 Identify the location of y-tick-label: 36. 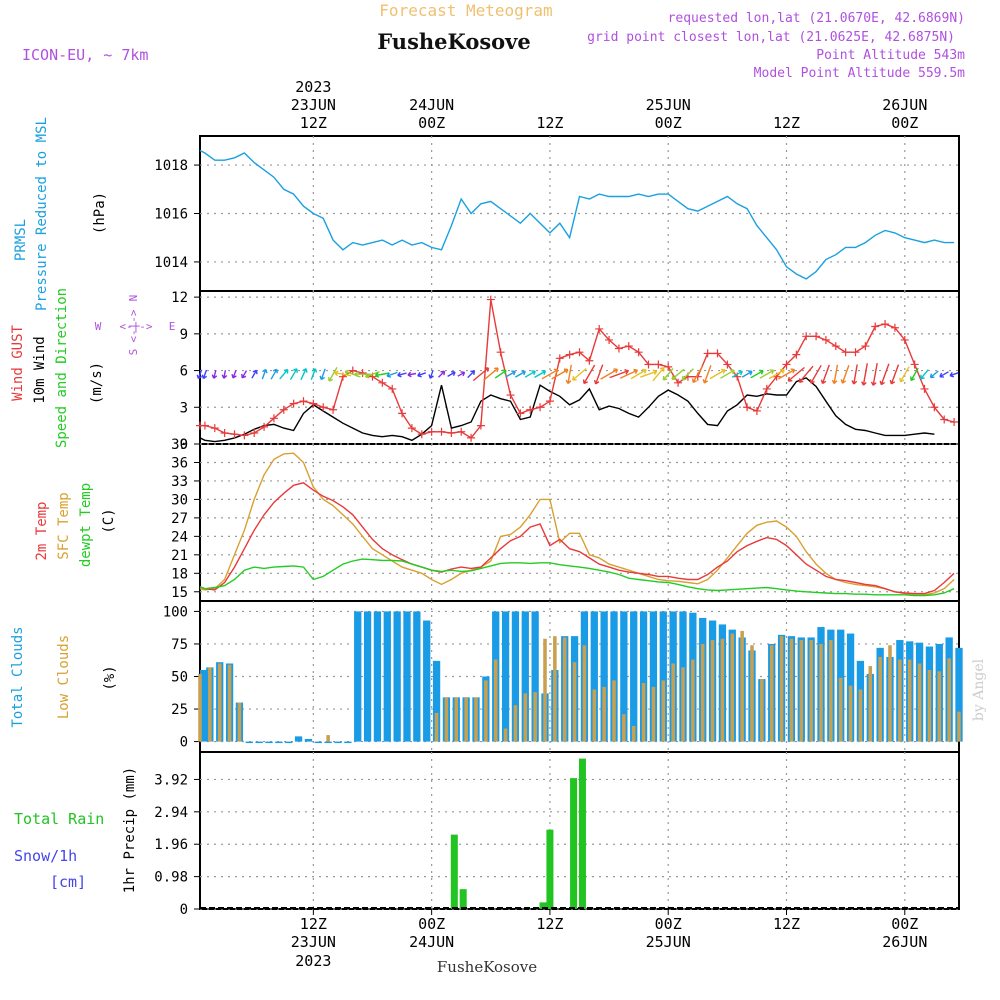
(179, 463).